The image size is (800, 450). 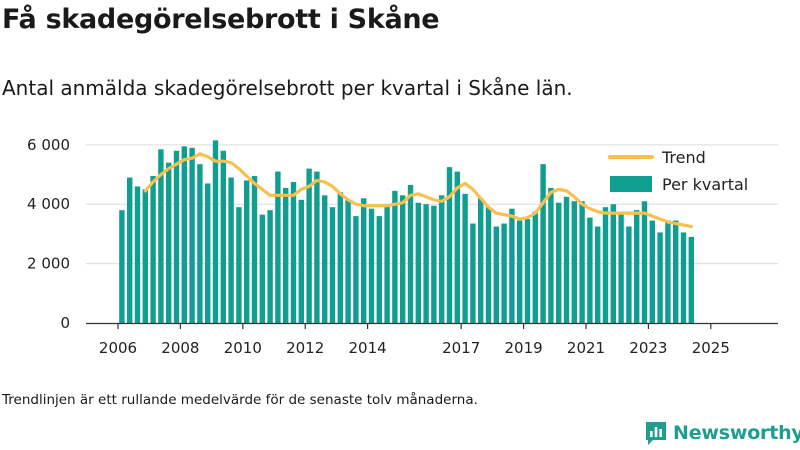 What do you see at coordinates (180, 348) in the screenshot?
I see `x-tick-label: 2008` at bounding box center [180, 348].